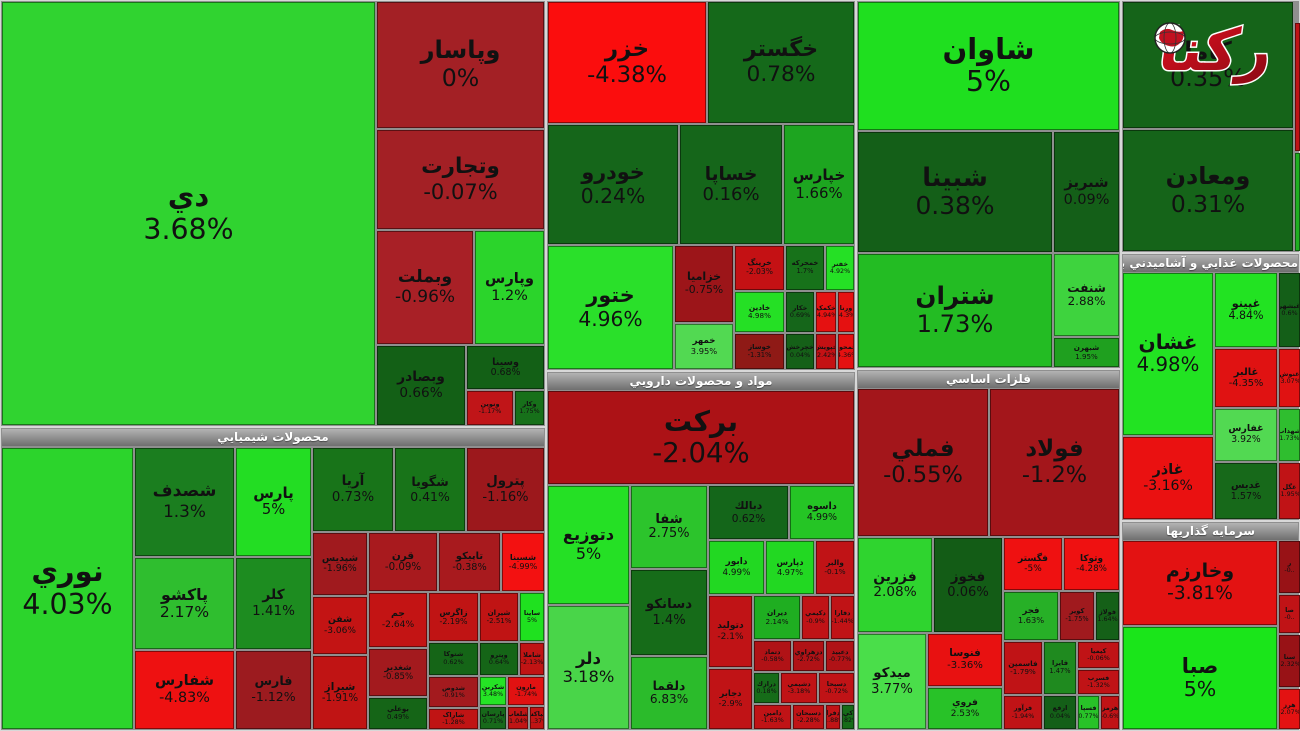 The height and width of the screenshot is (731, 1300). I want to click on treemap-cell: غگل -1.95%, so click(1289, 491).